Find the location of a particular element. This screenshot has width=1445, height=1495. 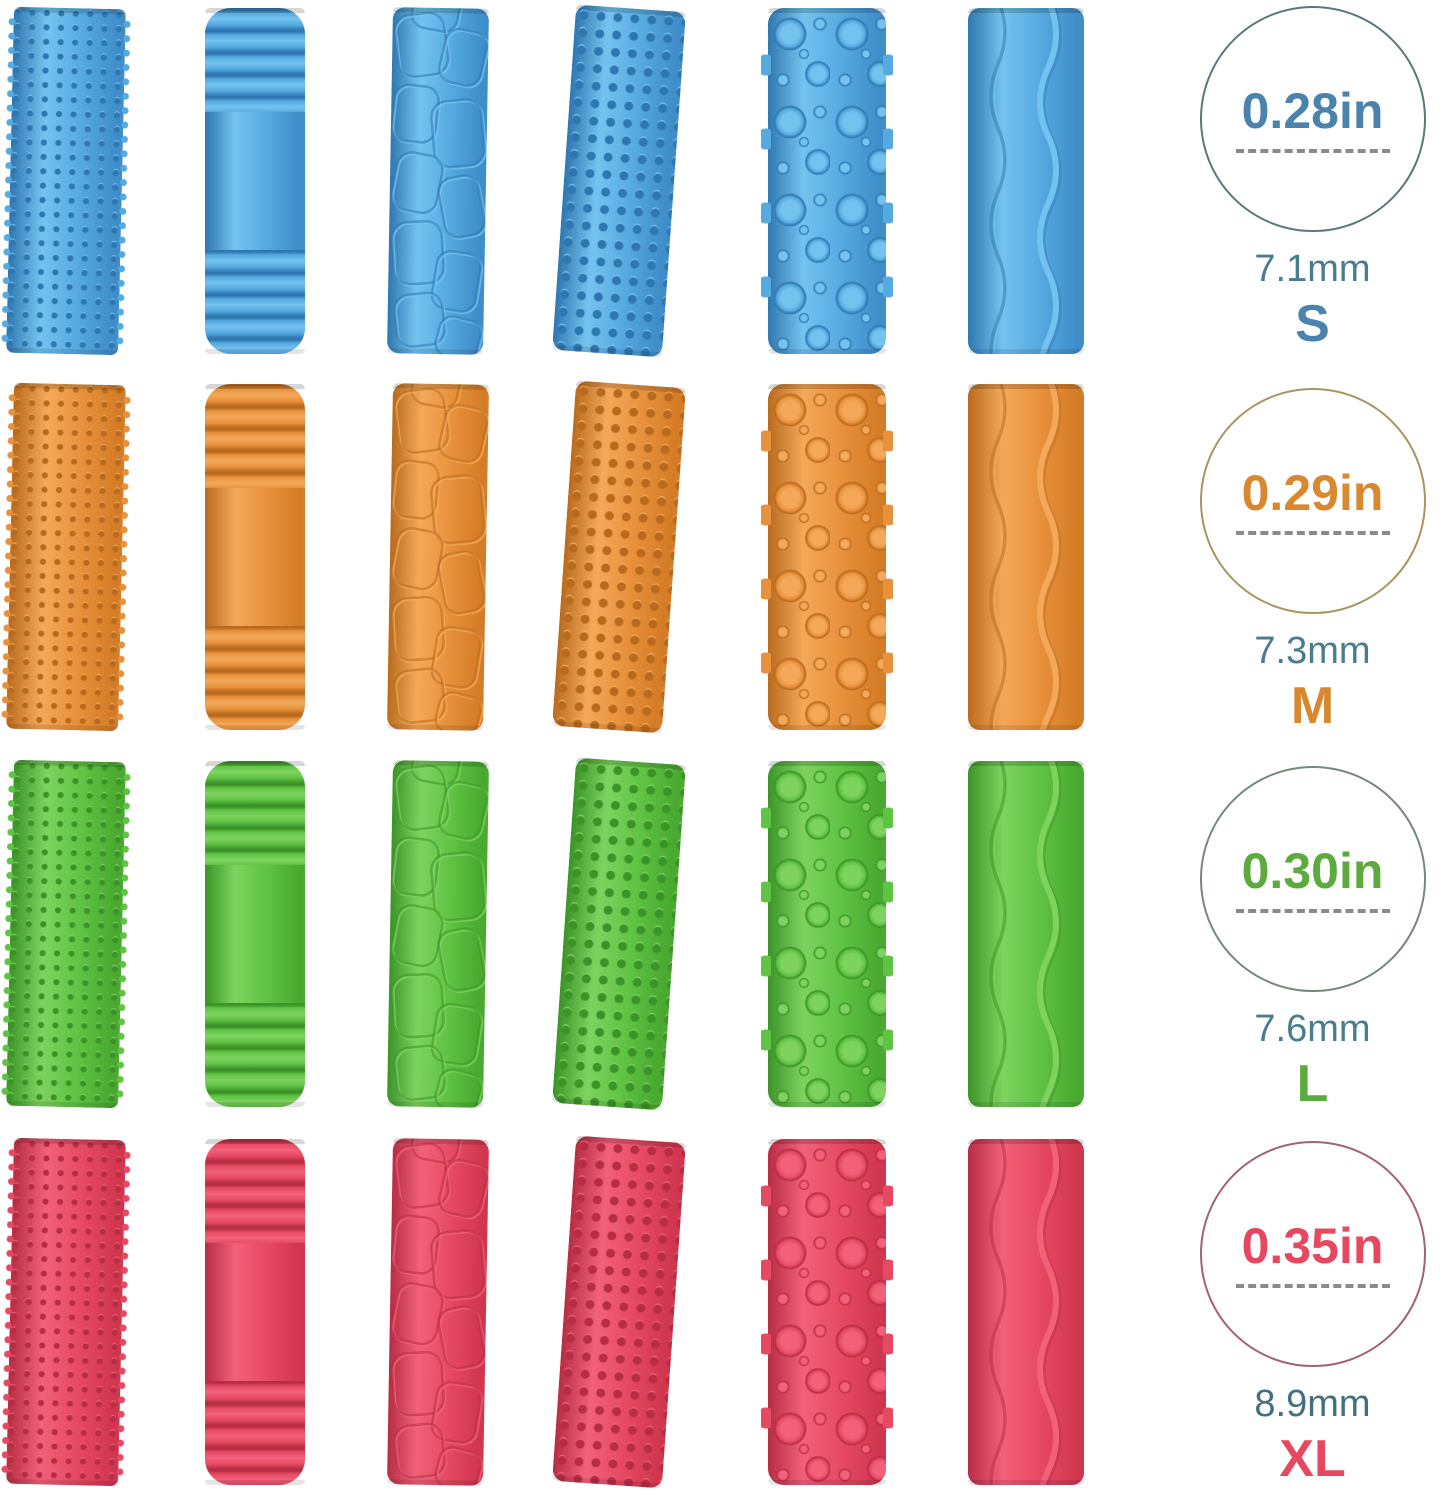

mm-value: 7.6mm is located at coordinates (1312, 1029).